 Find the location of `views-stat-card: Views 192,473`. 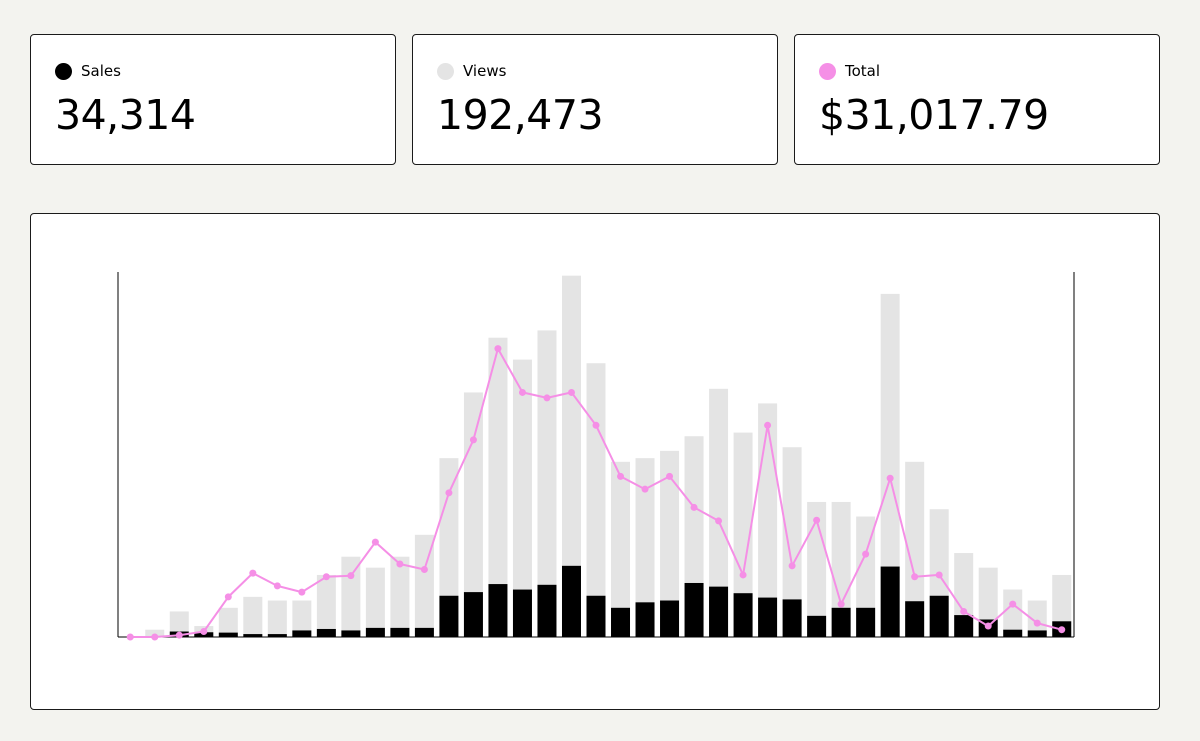

views-stat-card: Views 192,473 is located at coordinates (595, 99).